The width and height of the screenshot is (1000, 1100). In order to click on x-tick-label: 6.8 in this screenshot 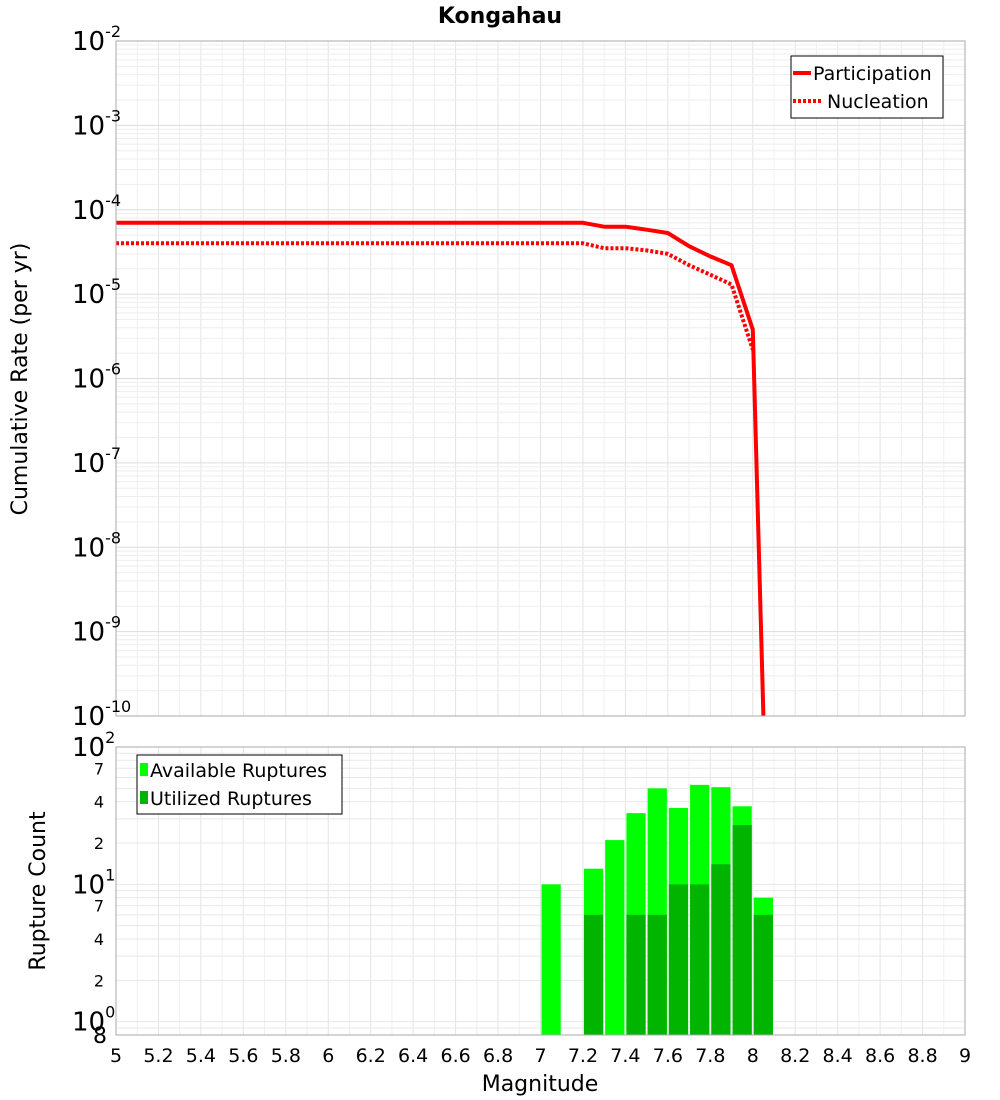, I will do `click(498, 1056)`.